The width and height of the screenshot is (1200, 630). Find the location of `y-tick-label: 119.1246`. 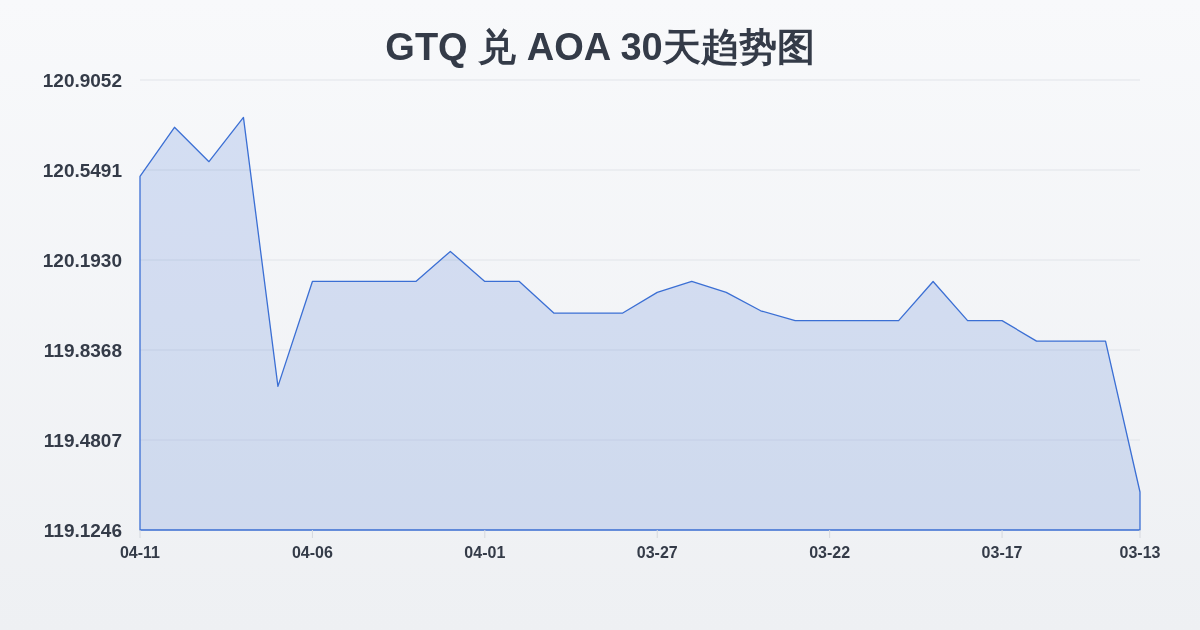

y-tick-label: 119.1246 is located at coordinates (82, 530).